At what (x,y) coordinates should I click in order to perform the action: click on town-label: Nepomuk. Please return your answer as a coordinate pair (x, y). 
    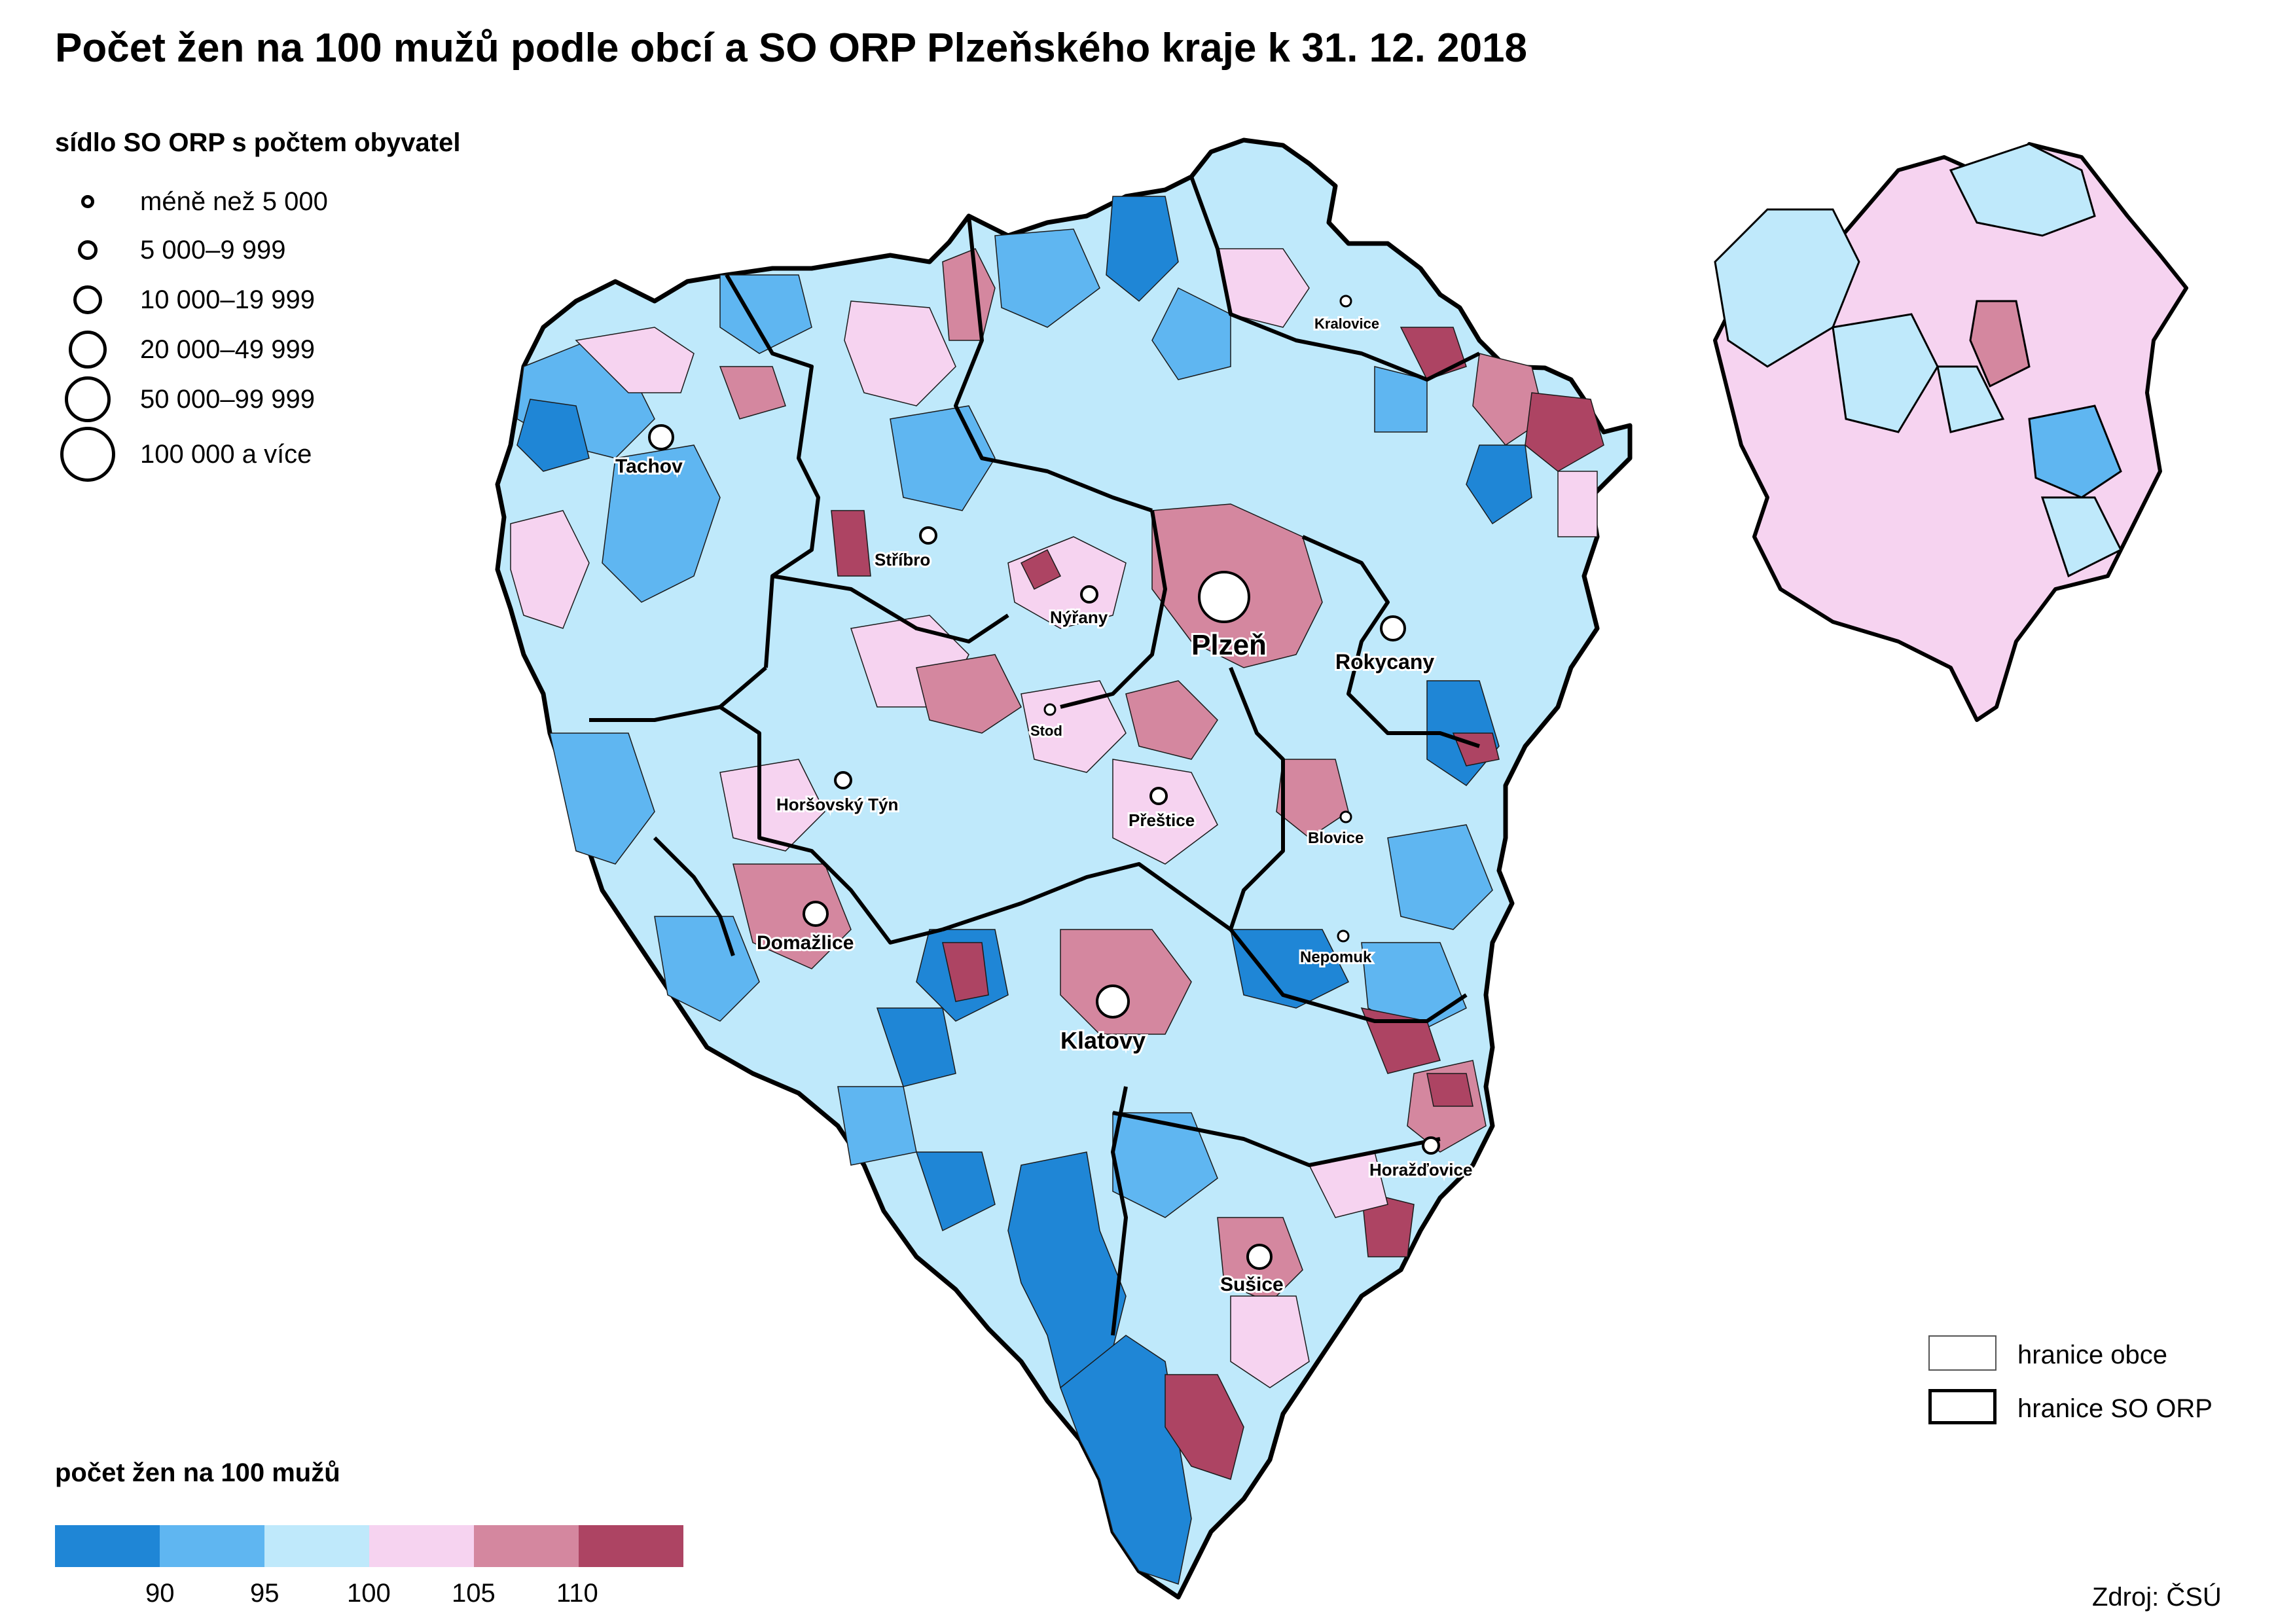
    Looking at the image, I should click on (1336, 957).